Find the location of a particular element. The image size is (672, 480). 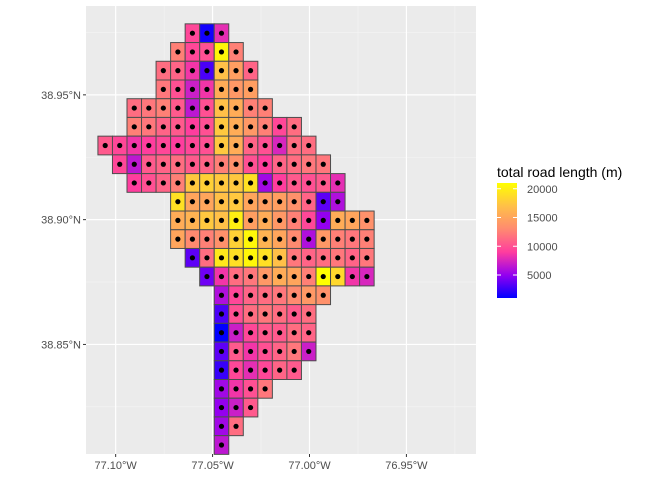

x-axis: 77.10°W 77.05°W 77.00°W 76.95°W is located at coordinates (261, 463).